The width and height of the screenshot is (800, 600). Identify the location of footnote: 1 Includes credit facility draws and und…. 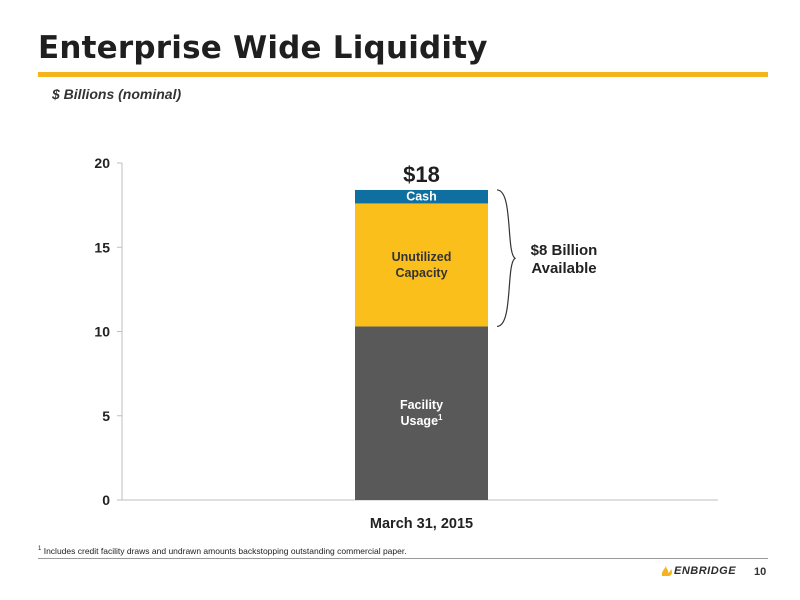
(222, 551).